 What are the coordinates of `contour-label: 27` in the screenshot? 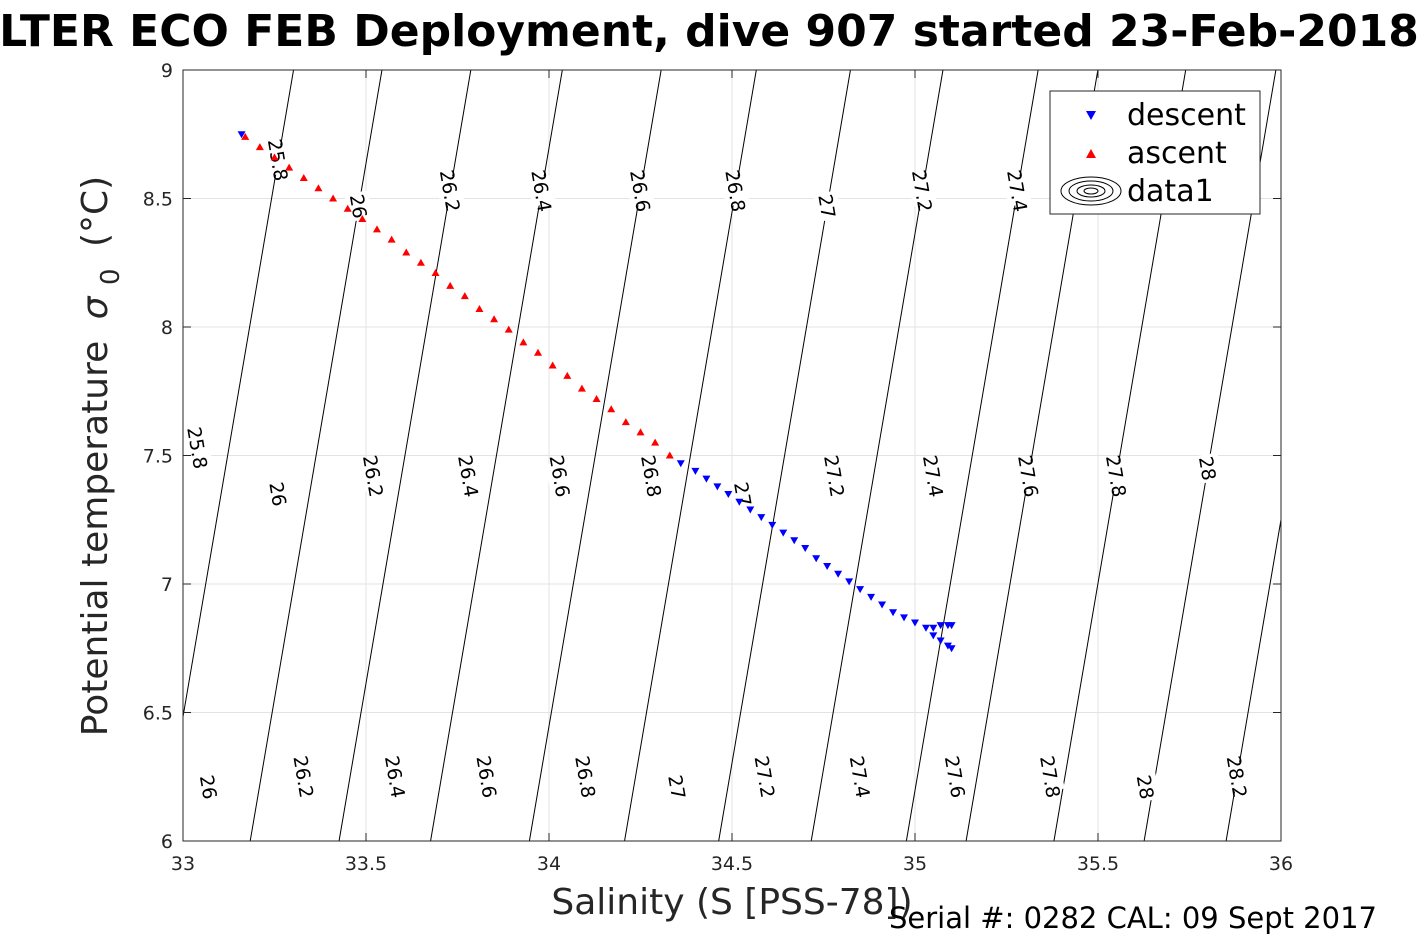 It's located at (676, 787).